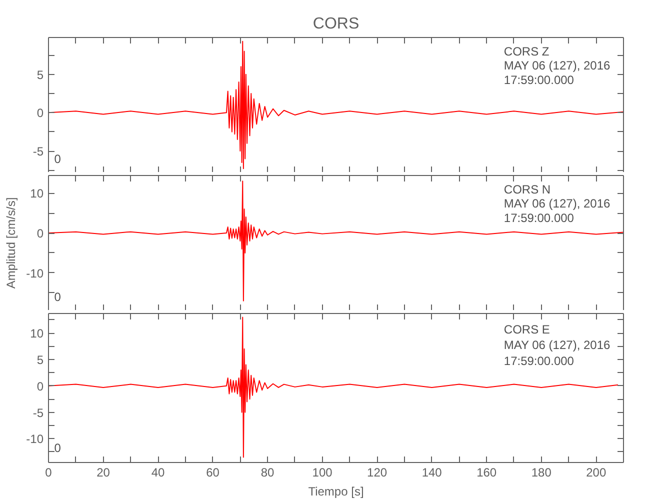  What do you see at coordinates (158, 473) in the screenshot?
I see `x-tick-label: 40` at bounding box center [158, 473].